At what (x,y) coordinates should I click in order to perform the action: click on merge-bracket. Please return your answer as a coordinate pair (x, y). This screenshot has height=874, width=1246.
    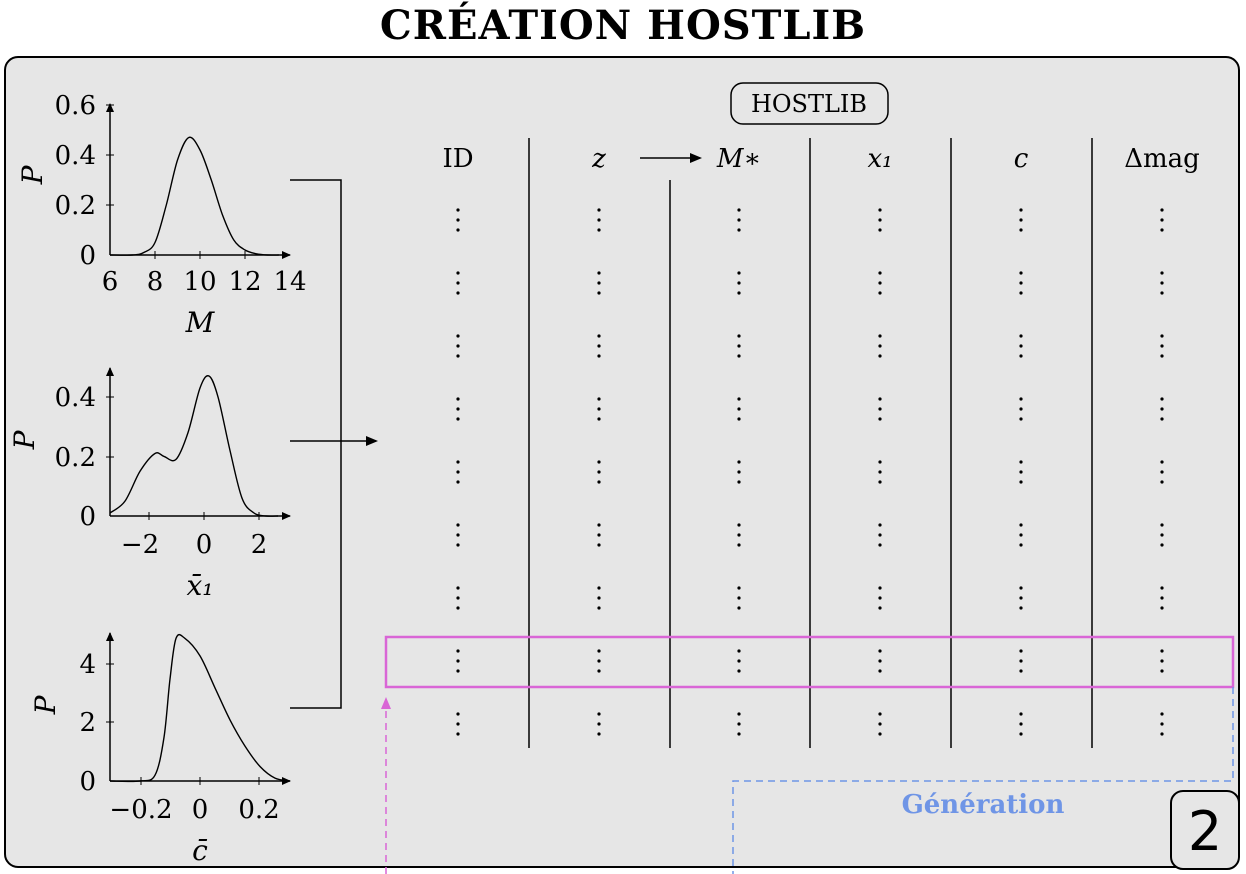
    Looking at the image, I should click on (316, 444).